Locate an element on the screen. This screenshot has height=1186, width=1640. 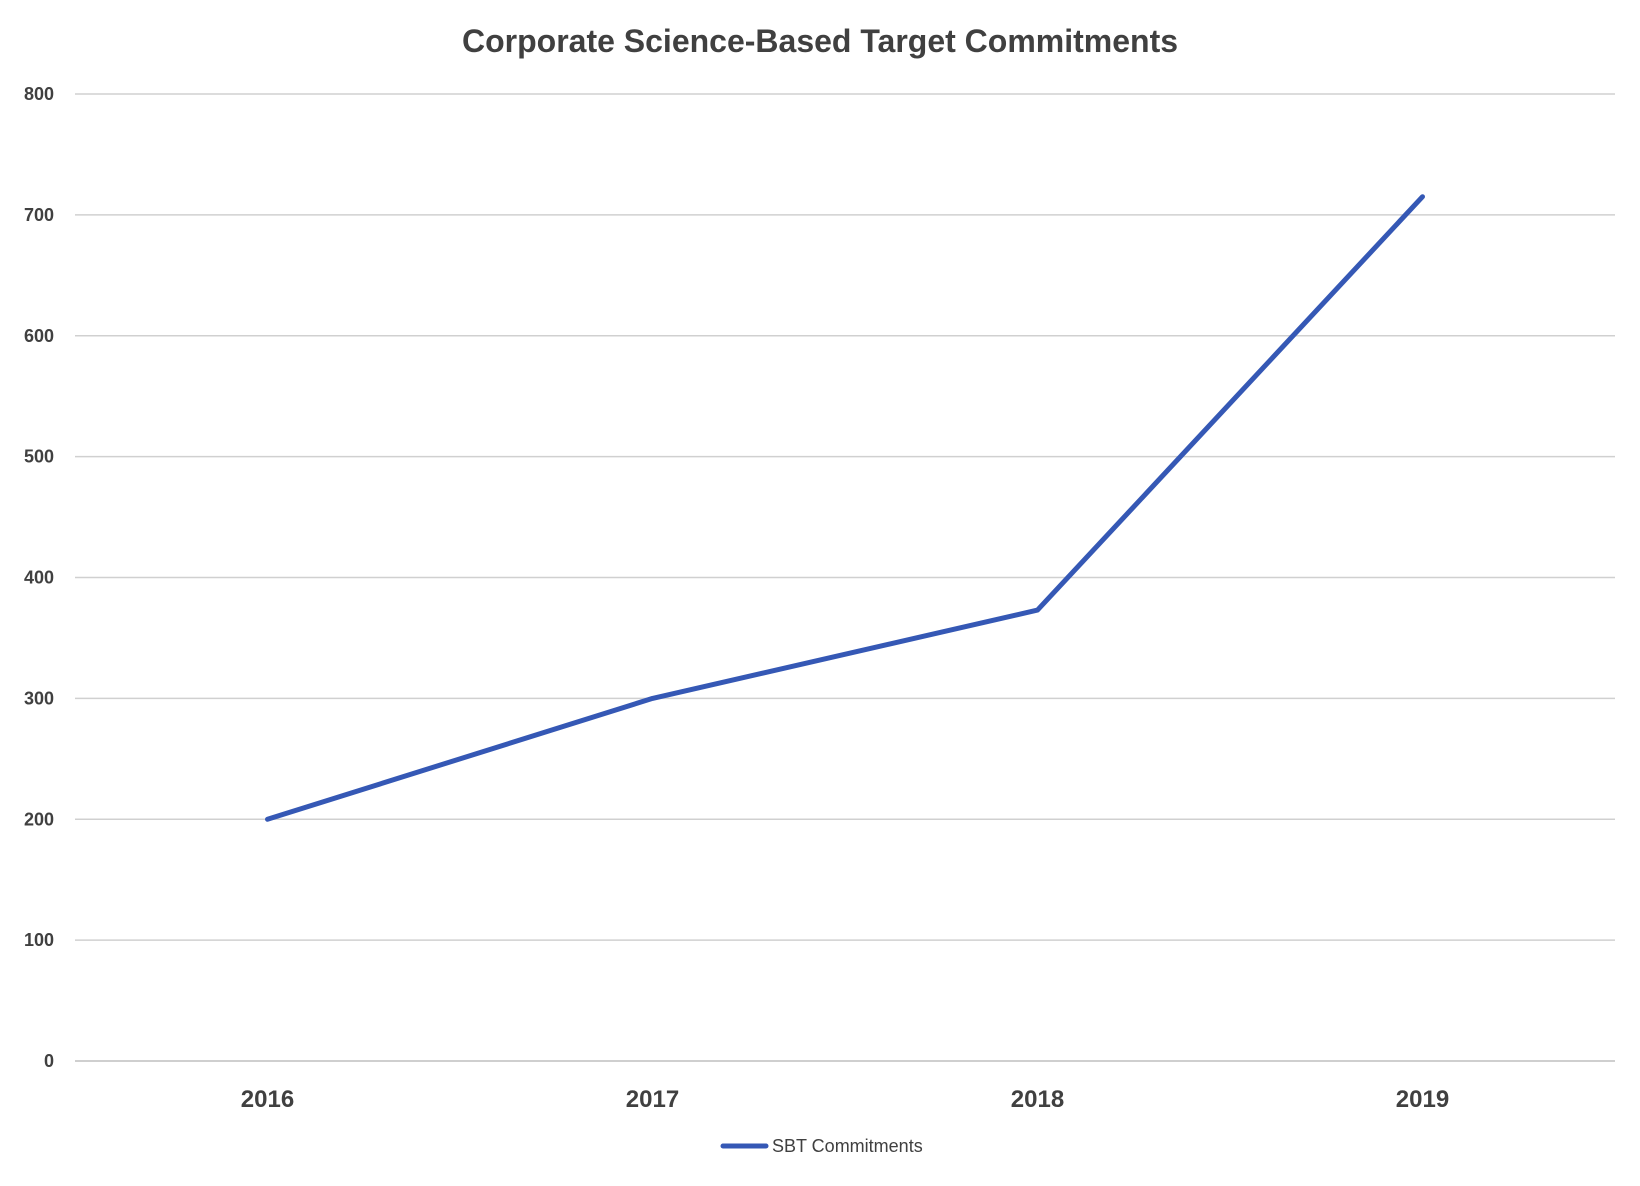
y-tick-label: 200 is located at coordinates (39, 819).